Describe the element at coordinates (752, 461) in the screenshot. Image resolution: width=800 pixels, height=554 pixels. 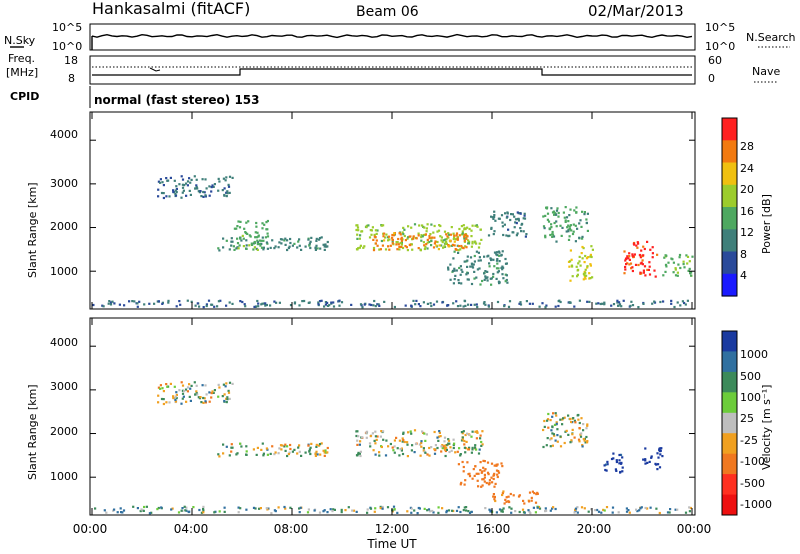
I see `velocity-bar-tick-neg100: -100` at that location.